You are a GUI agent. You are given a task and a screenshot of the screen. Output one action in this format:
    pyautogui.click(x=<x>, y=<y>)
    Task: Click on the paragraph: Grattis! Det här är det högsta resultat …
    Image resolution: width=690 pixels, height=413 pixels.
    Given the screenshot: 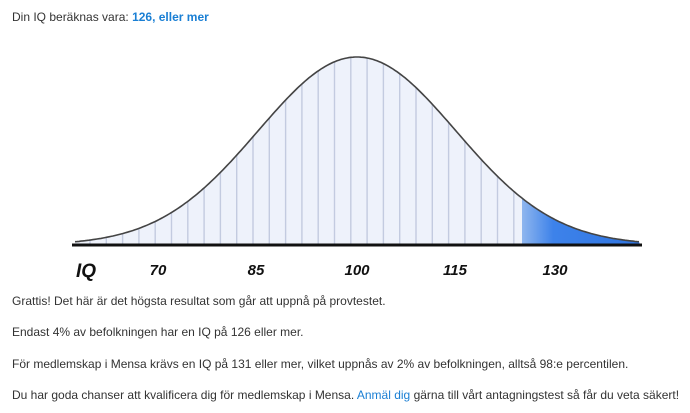 What is the action you would take?
    pyautogui.click(x=199, y=301)
    